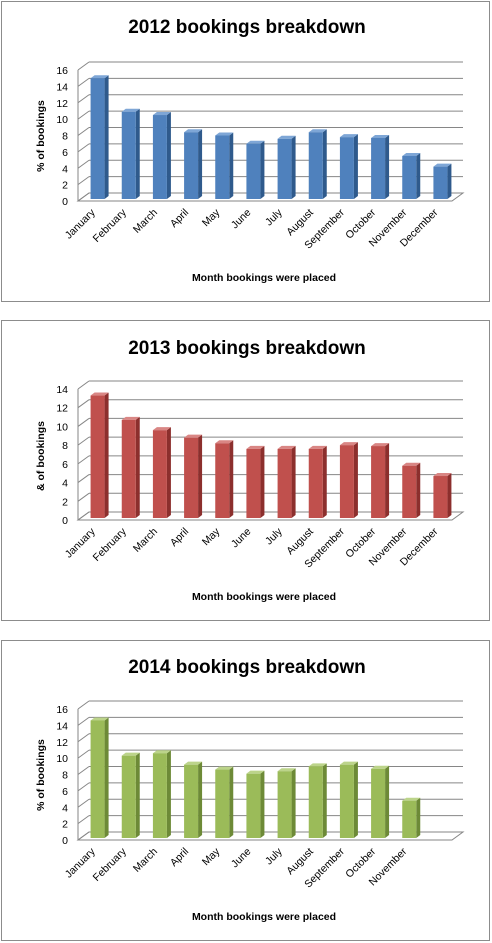 Image resolution: width=492 pixels, height=943 pixels. Describe the element at coordinates (211, 217) in the screenshot. I see `x-tick-label: May` at that location.